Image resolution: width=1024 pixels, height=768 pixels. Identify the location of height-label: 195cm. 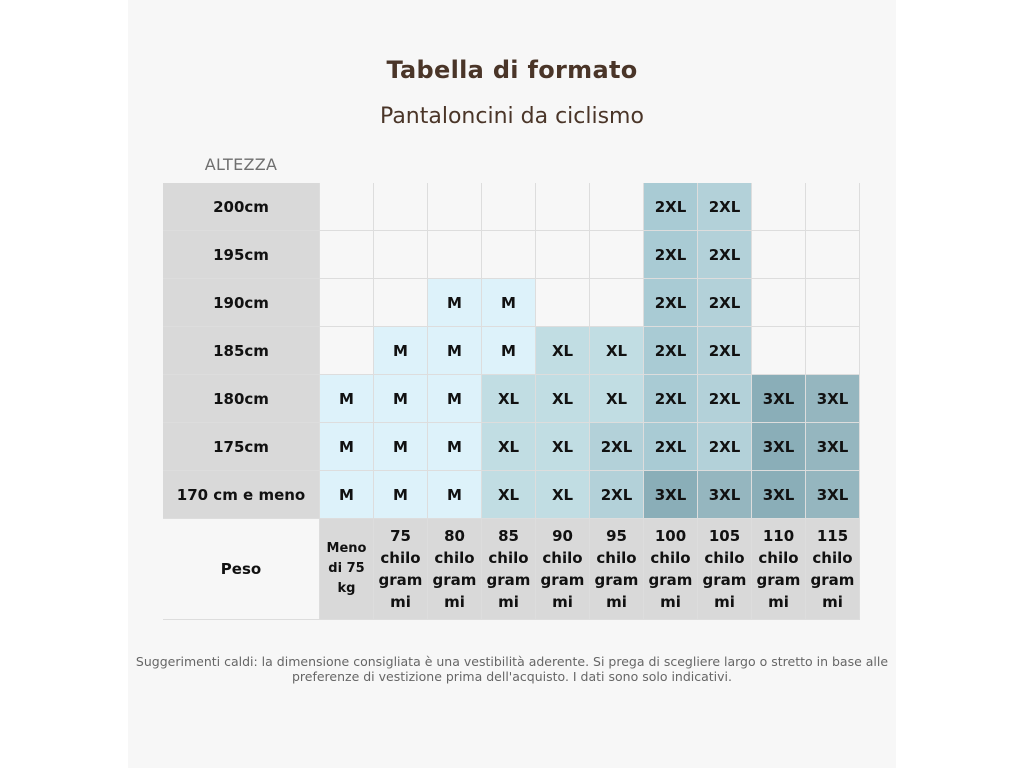
(241, 254).